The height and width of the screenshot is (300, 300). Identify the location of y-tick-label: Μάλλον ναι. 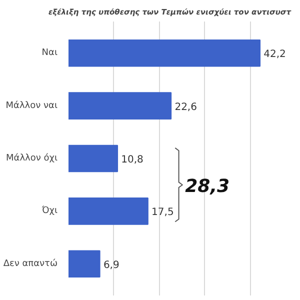
(32, 105).